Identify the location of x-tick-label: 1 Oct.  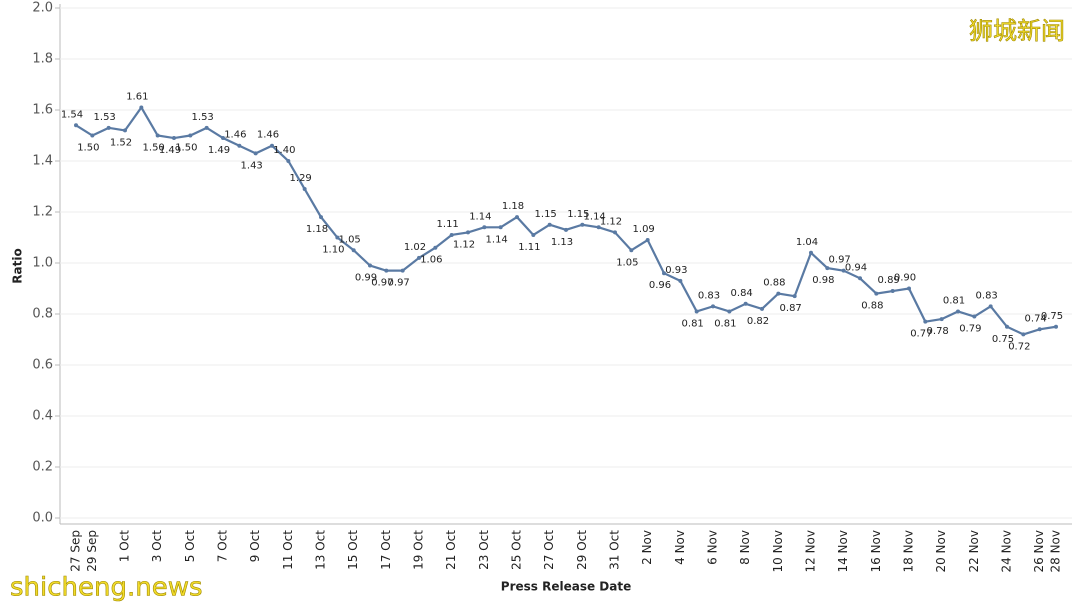
(125, 546).